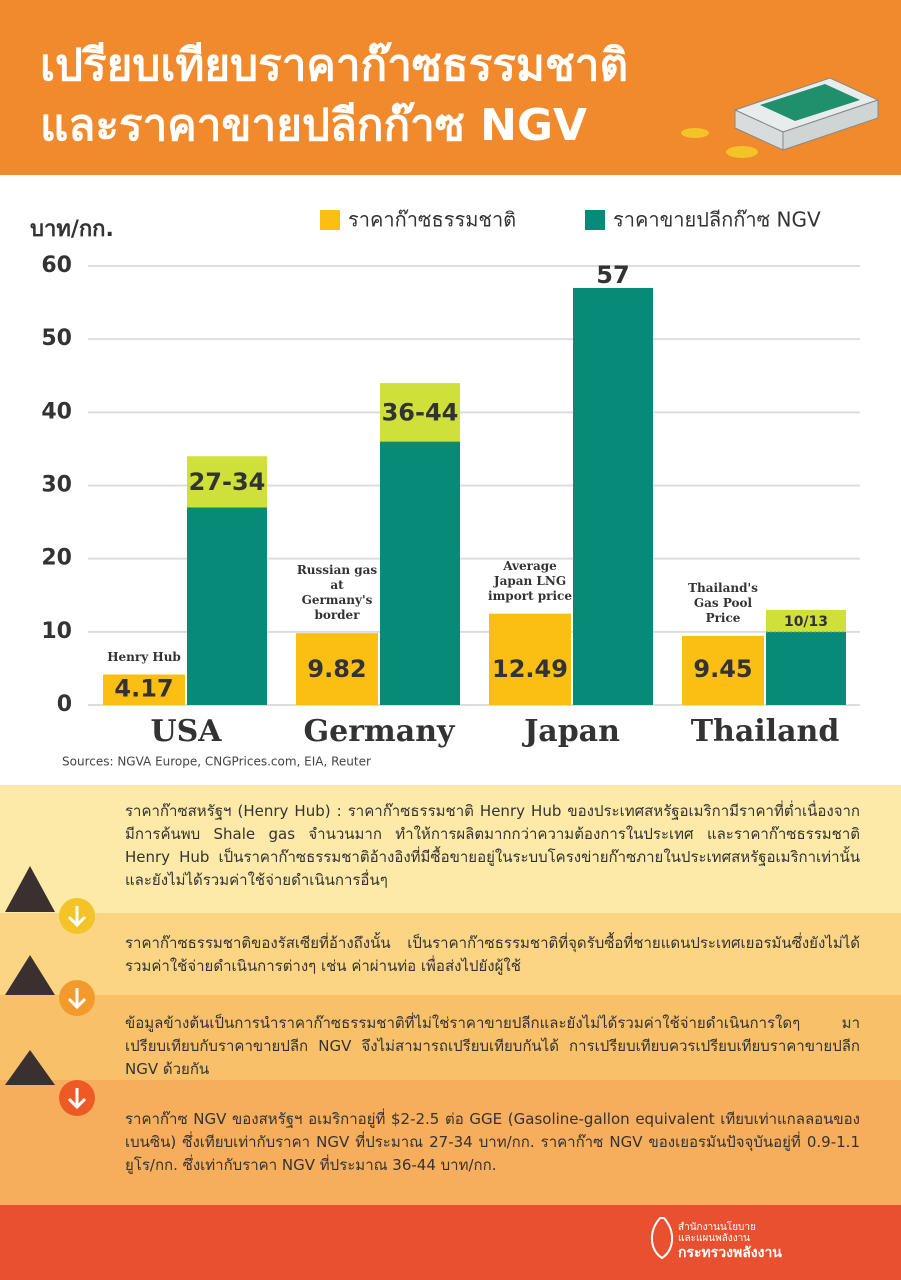 The width and height of the screenshot is (901, 1280). I want to click on data-label: 9.82, so click(336, 669).